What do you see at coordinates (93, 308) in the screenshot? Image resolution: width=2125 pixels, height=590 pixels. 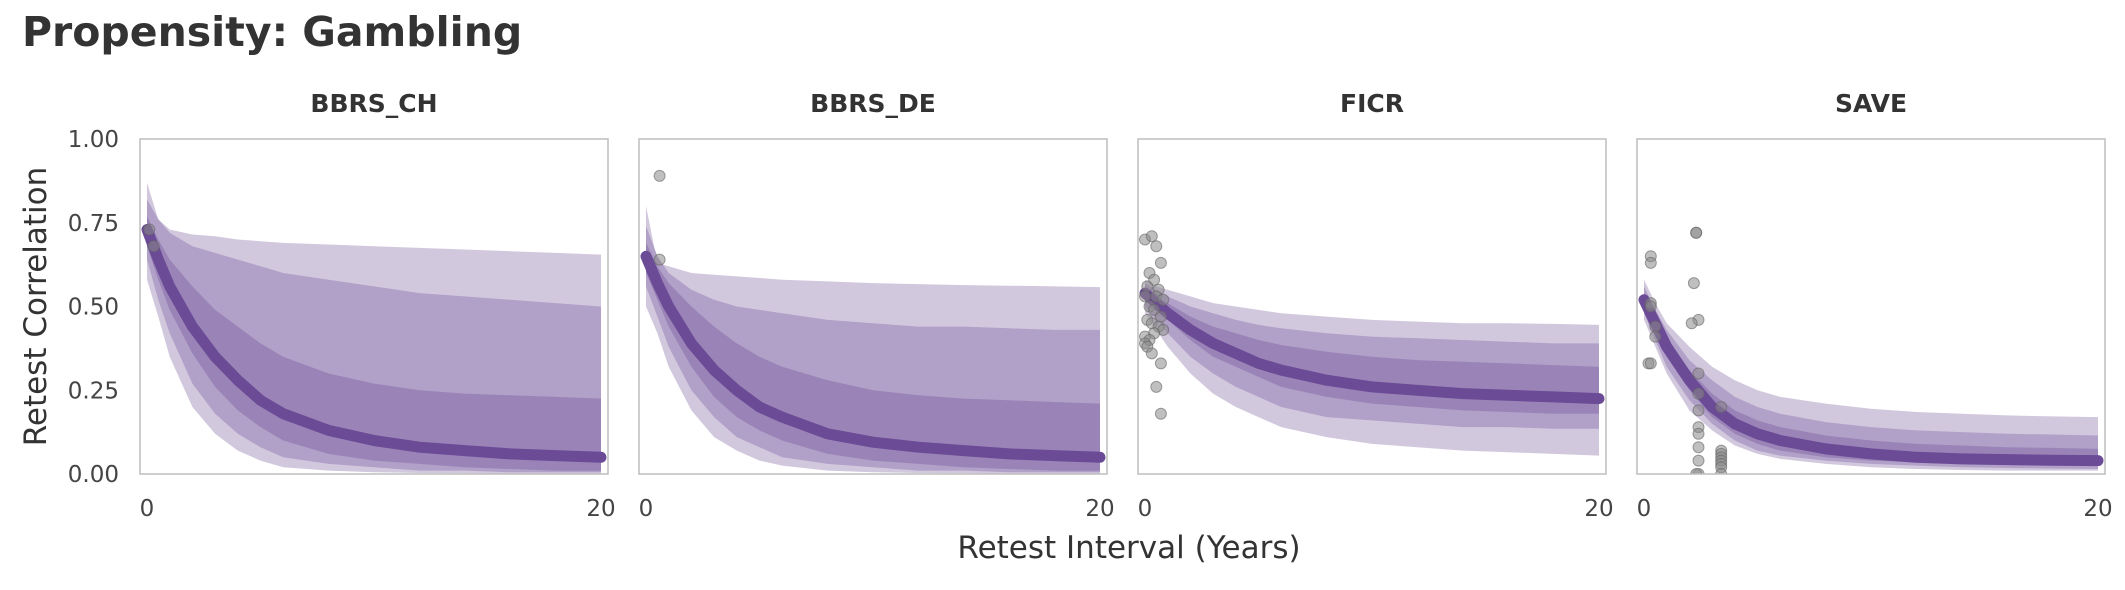 I see `y-tick-label: 0.50` at bounding box center [93, 308].